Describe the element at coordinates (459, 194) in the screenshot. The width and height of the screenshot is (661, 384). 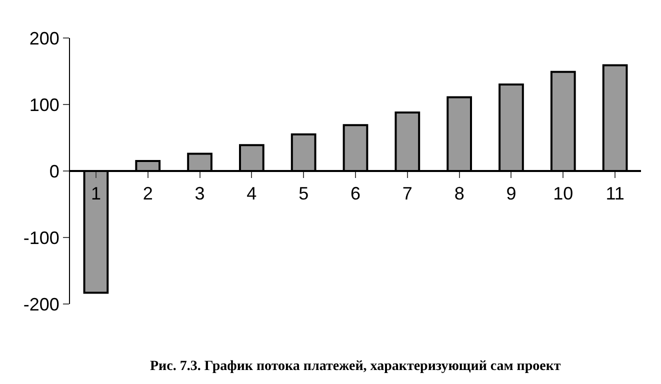
I see `x-tick-label: 8` at that location.